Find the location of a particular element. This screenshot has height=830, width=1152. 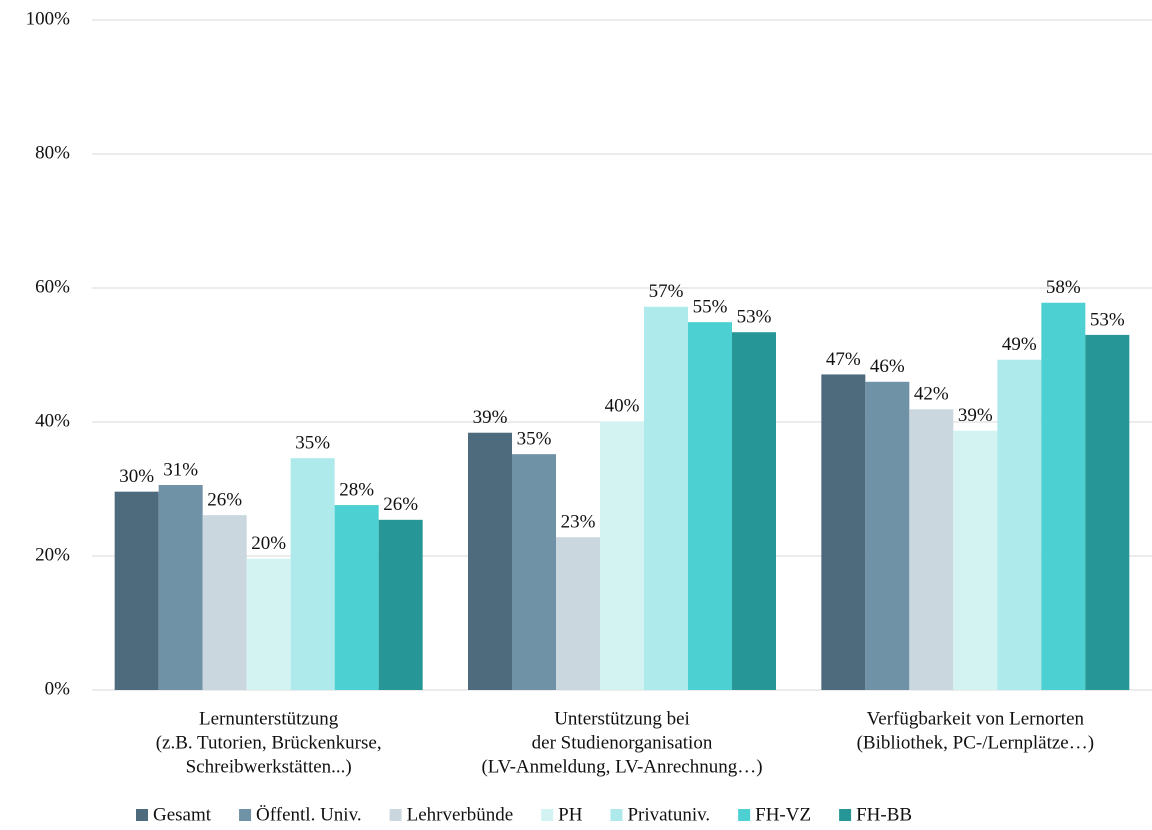

x-tick-label: Unterstützung bei is located at coordinates (622, 718).